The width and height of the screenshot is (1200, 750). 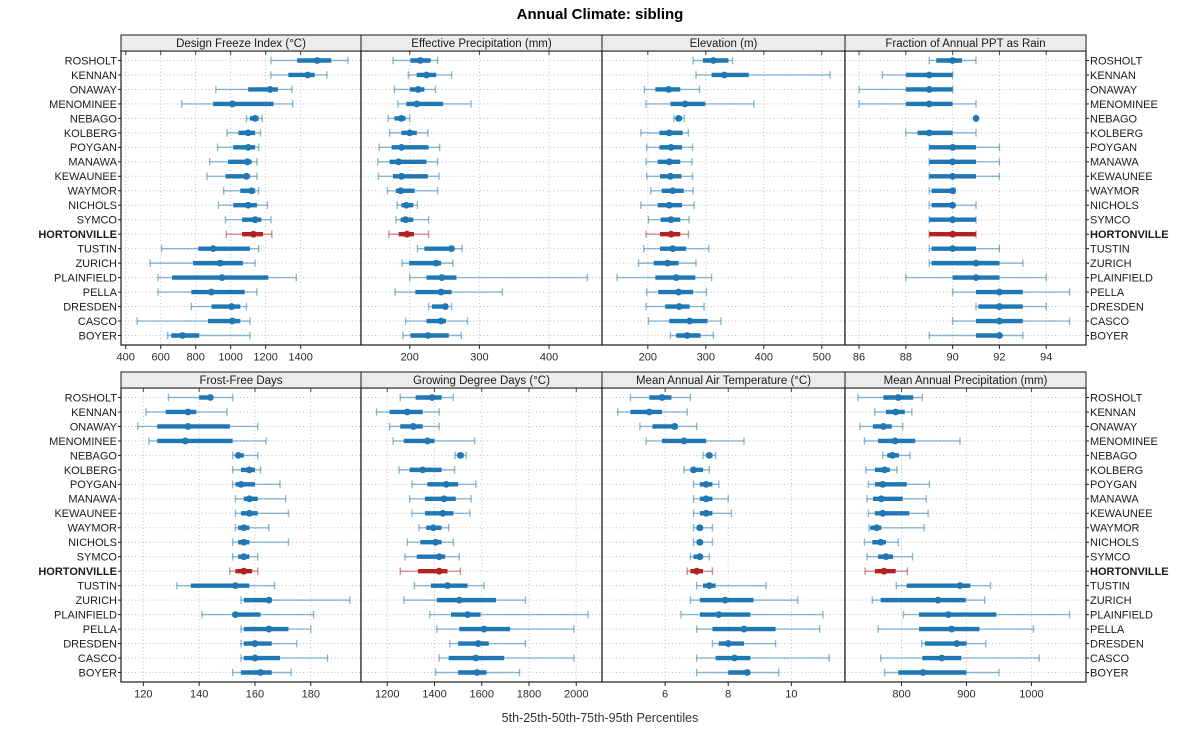 I want to click on x-tick-label: 6, so click(x=665, y=695).